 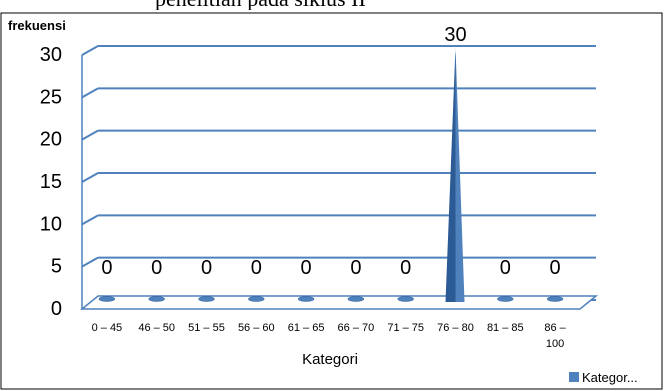 I want to click on data-label-7: 30, so click(x=455, y=35).